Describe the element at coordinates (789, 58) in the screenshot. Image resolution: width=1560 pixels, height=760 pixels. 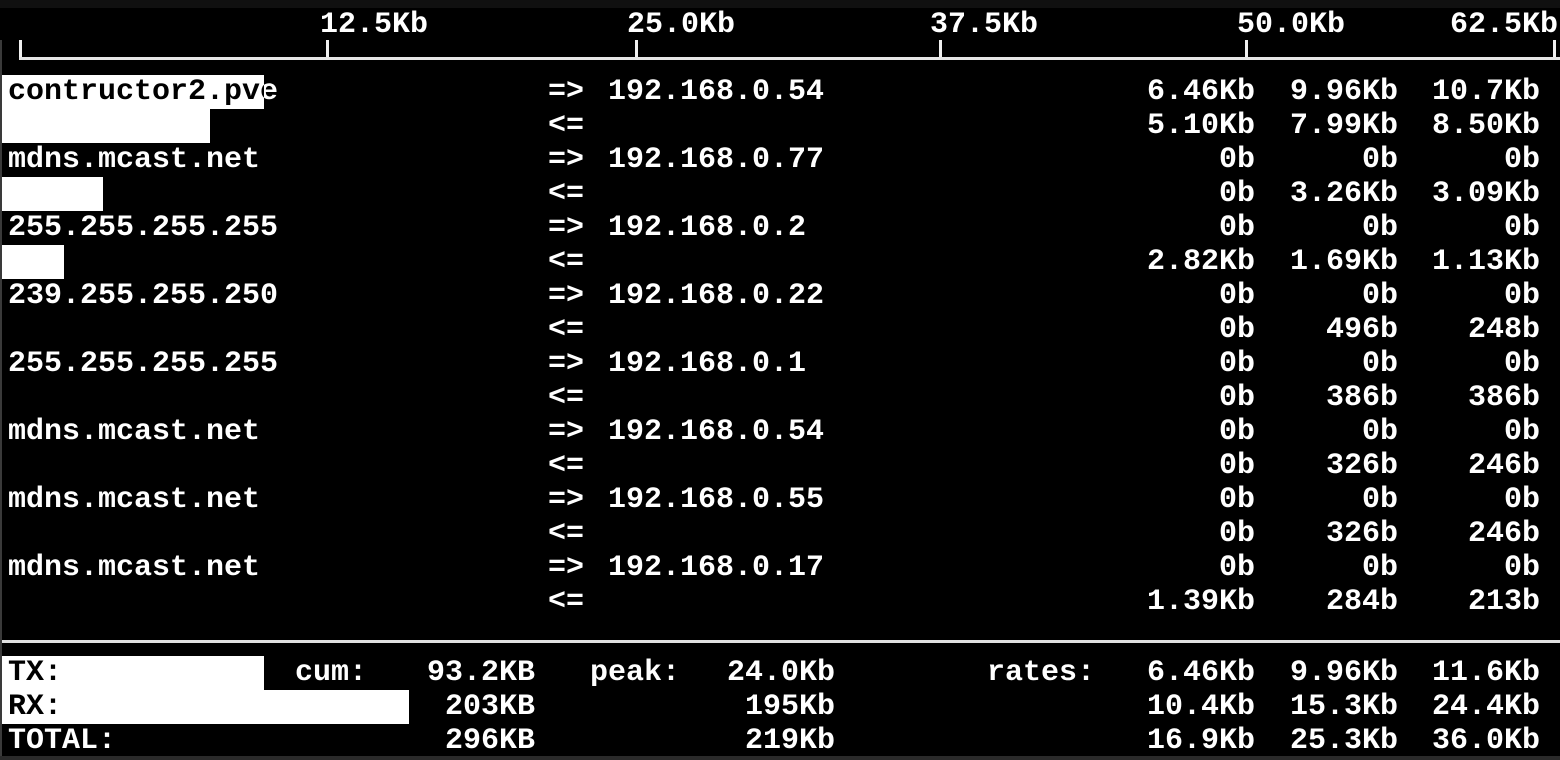
I see `scale-axis-line` at that location.